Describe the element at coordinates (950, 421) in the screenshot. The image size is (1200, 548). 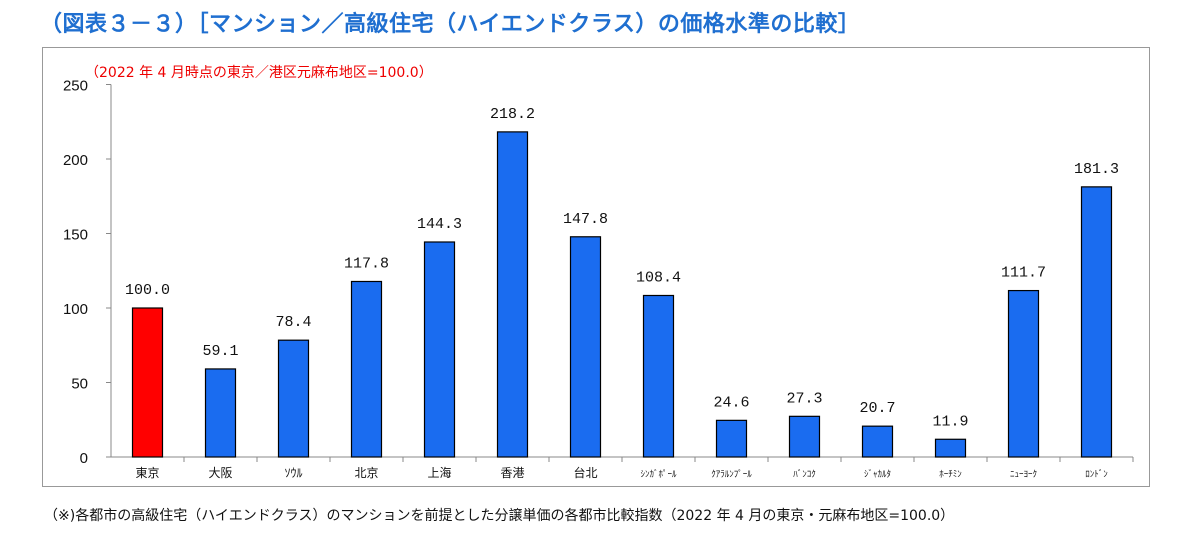
I see `data-label: 11.9` at that location.